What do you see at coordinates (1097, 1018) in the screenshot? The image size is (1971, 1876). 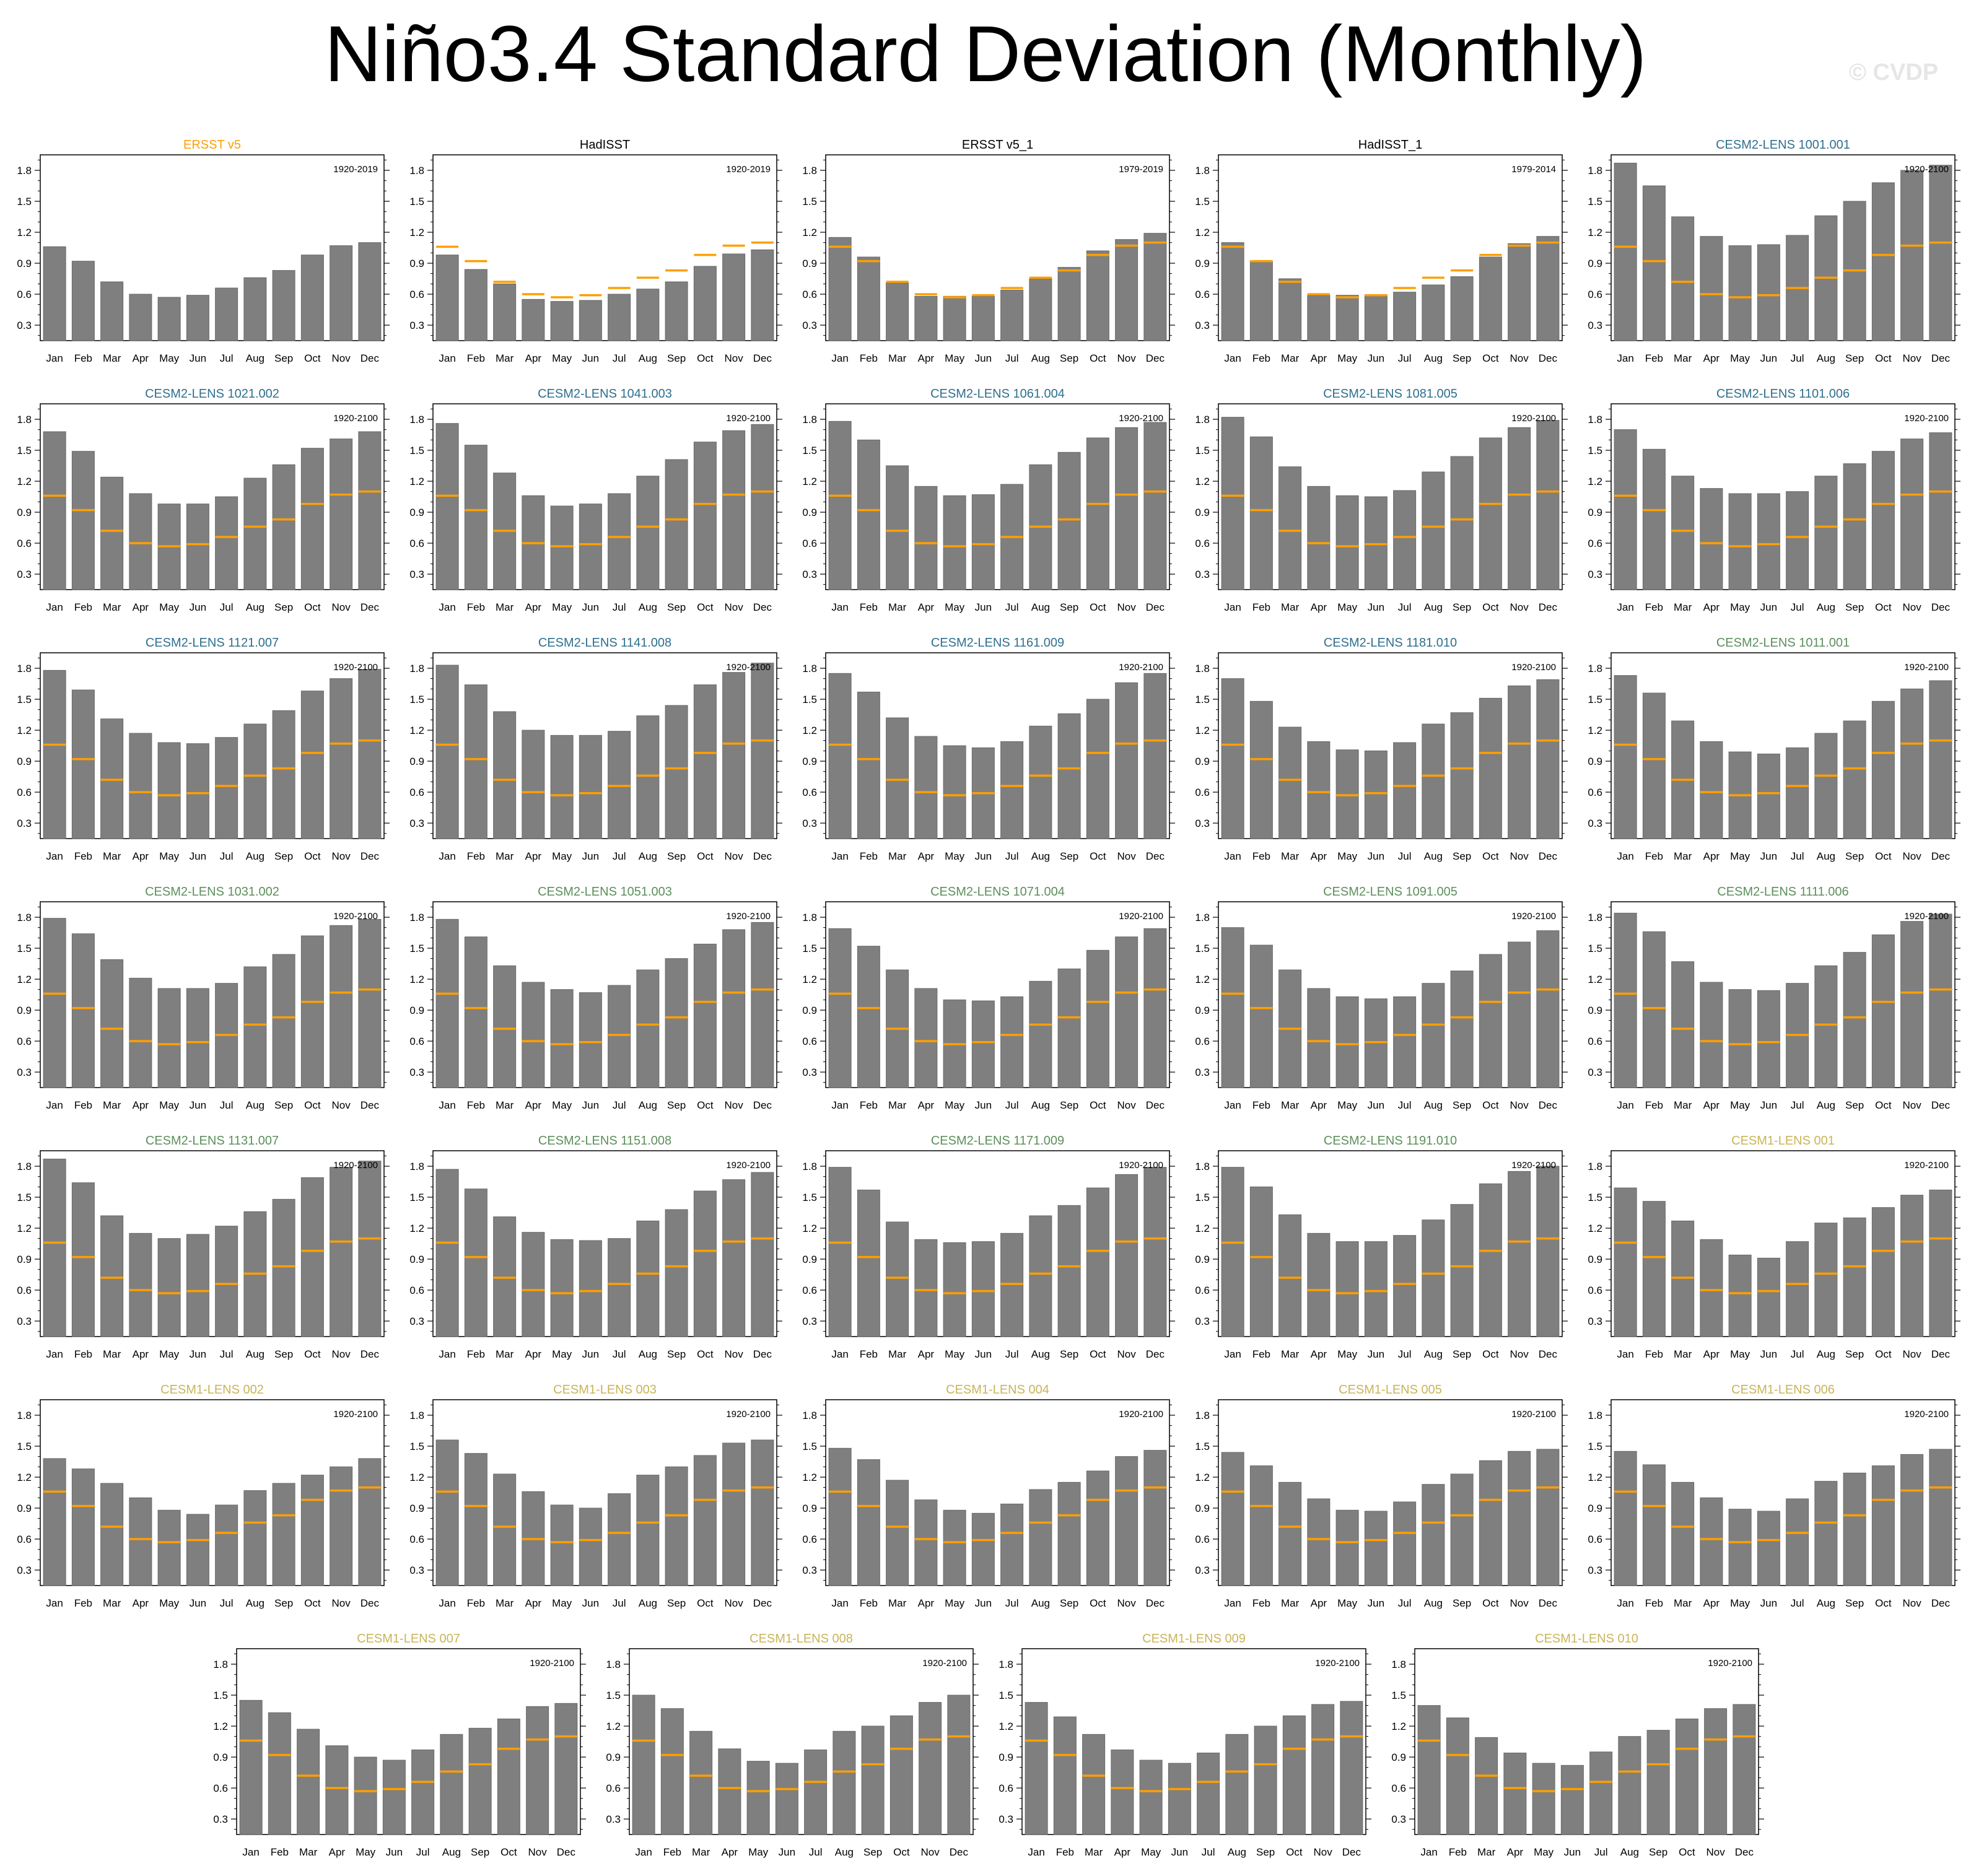 I see `bar-oct` at bounding box center [1097, 1018].